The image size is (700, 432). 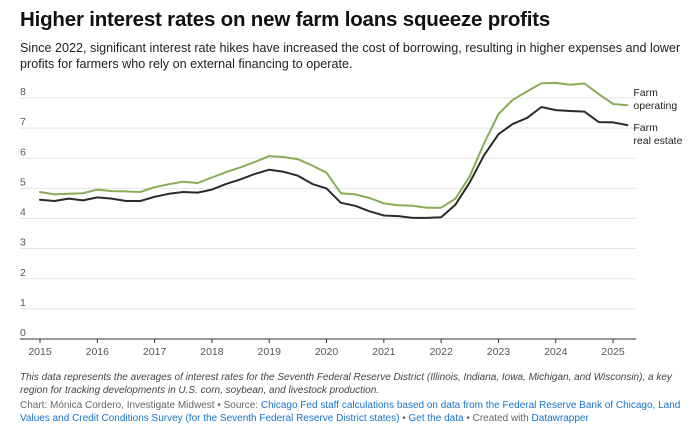 I want to click on y-tick-label: 2, so click(x=23, y=273).